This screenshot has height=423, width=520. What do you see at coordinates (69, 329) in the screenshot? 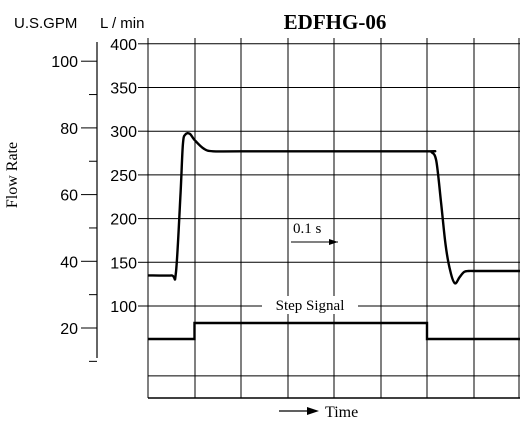
I see `y-tick-label-gpm: 20` at bounding box center [69, 329].